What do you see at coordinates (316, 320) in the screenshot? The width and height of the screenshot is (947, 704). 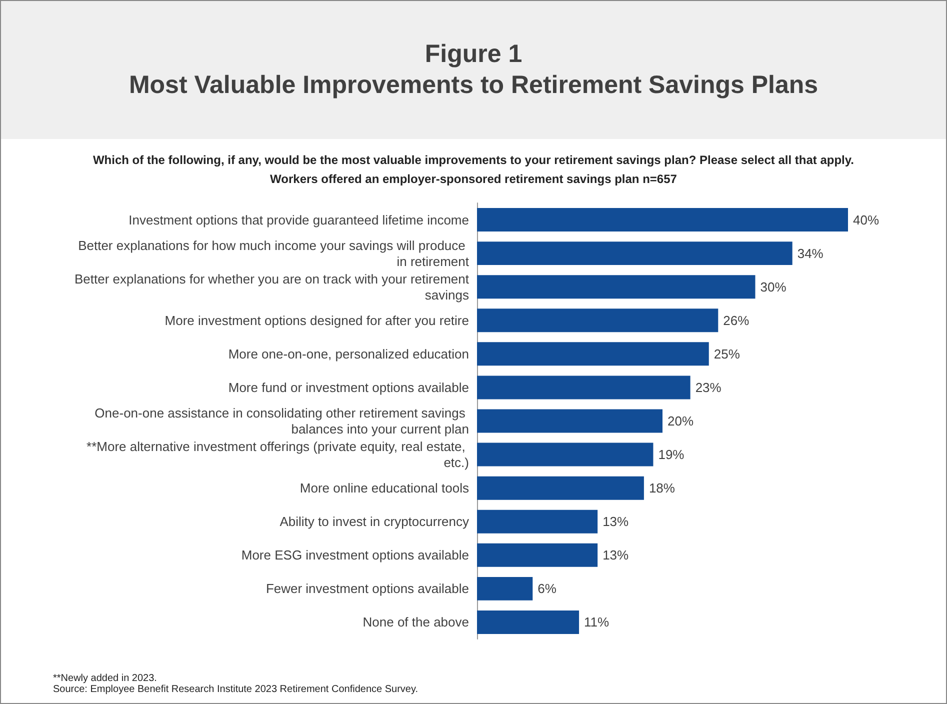 I see `y-tick-label: More investment options designed for after you retire` at bounding box center [316, 320].